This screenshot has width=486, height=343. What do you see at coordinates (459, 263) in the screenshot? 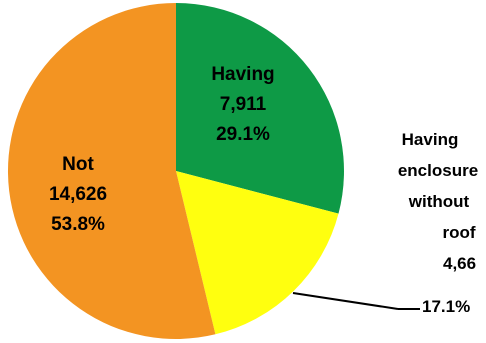
I see `slice-value-enclosure: 4,66` at bounding box center [459, 263].